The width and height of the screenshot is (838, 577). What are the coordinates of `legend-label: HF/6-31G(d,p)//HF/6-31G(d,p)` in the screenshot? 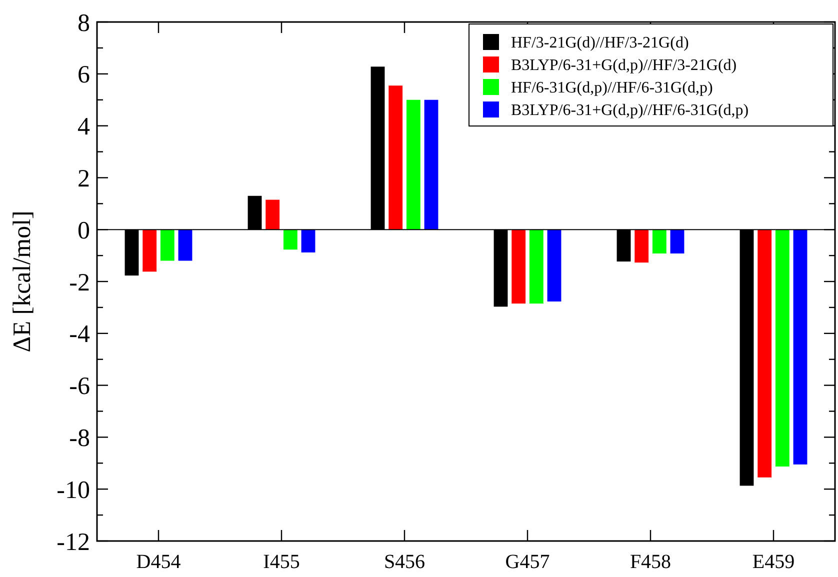 It's located at (612, 88).